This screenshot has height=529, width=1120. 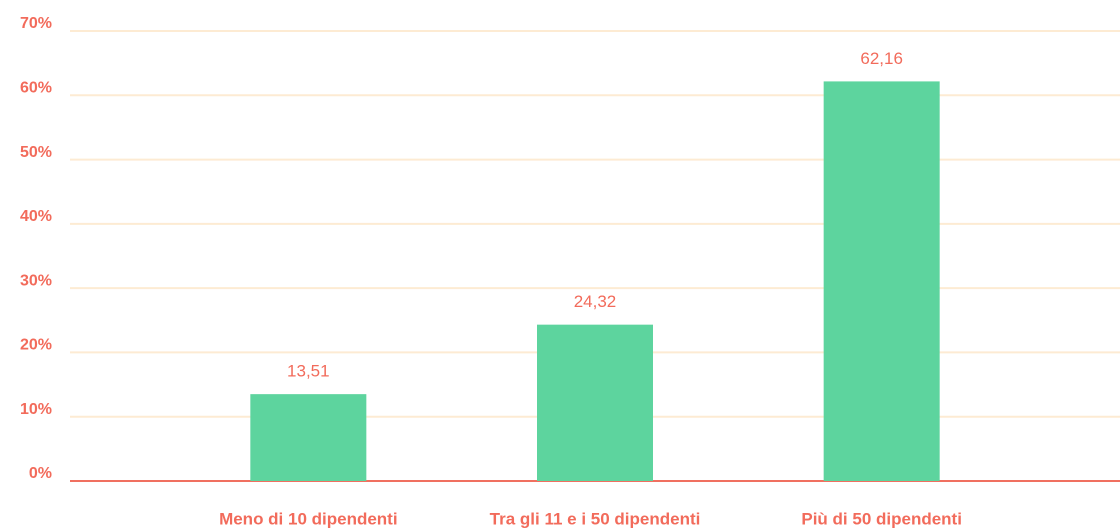 What do you see at coordinates (36, 152) in the screenshot?
I see `y-tick-label: 50%` at bounding box center [36, 152].